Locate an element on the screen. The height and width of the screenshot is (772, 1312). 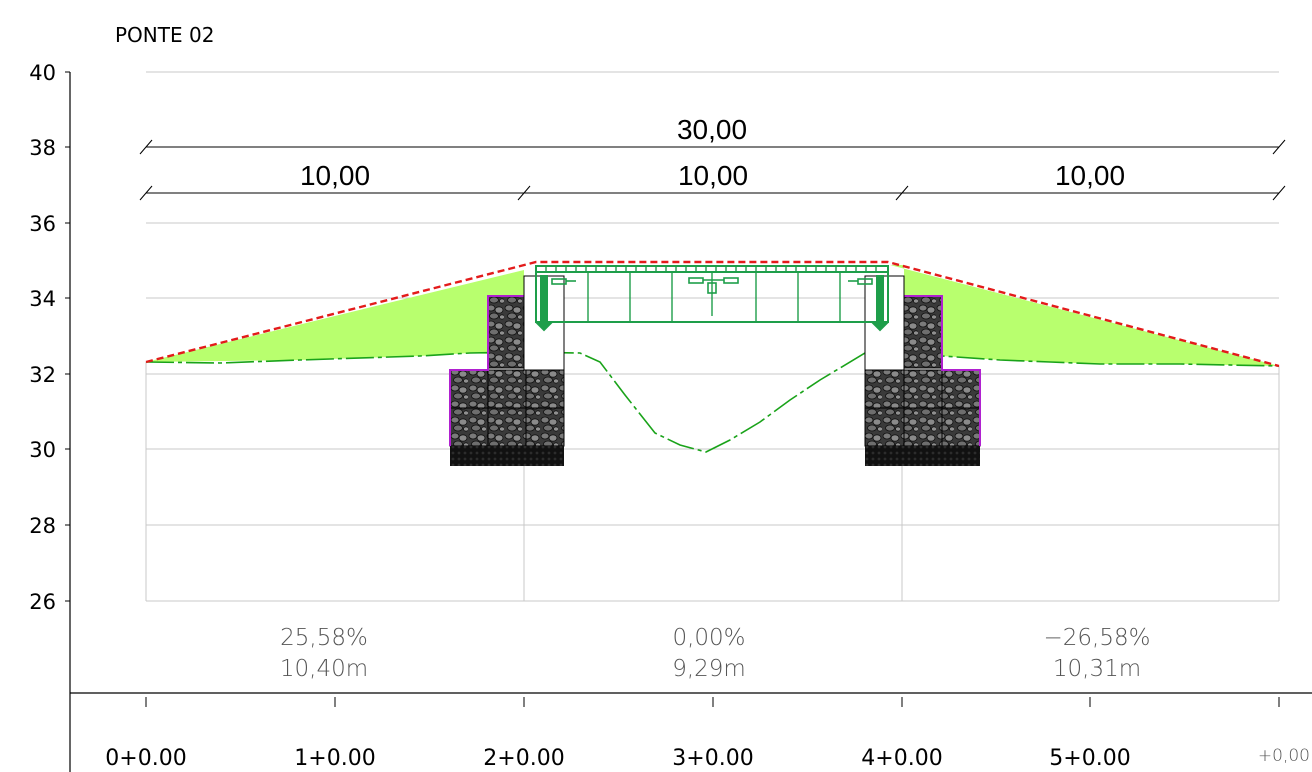
bridge-stiffeners is located at coordinates (711, 269).